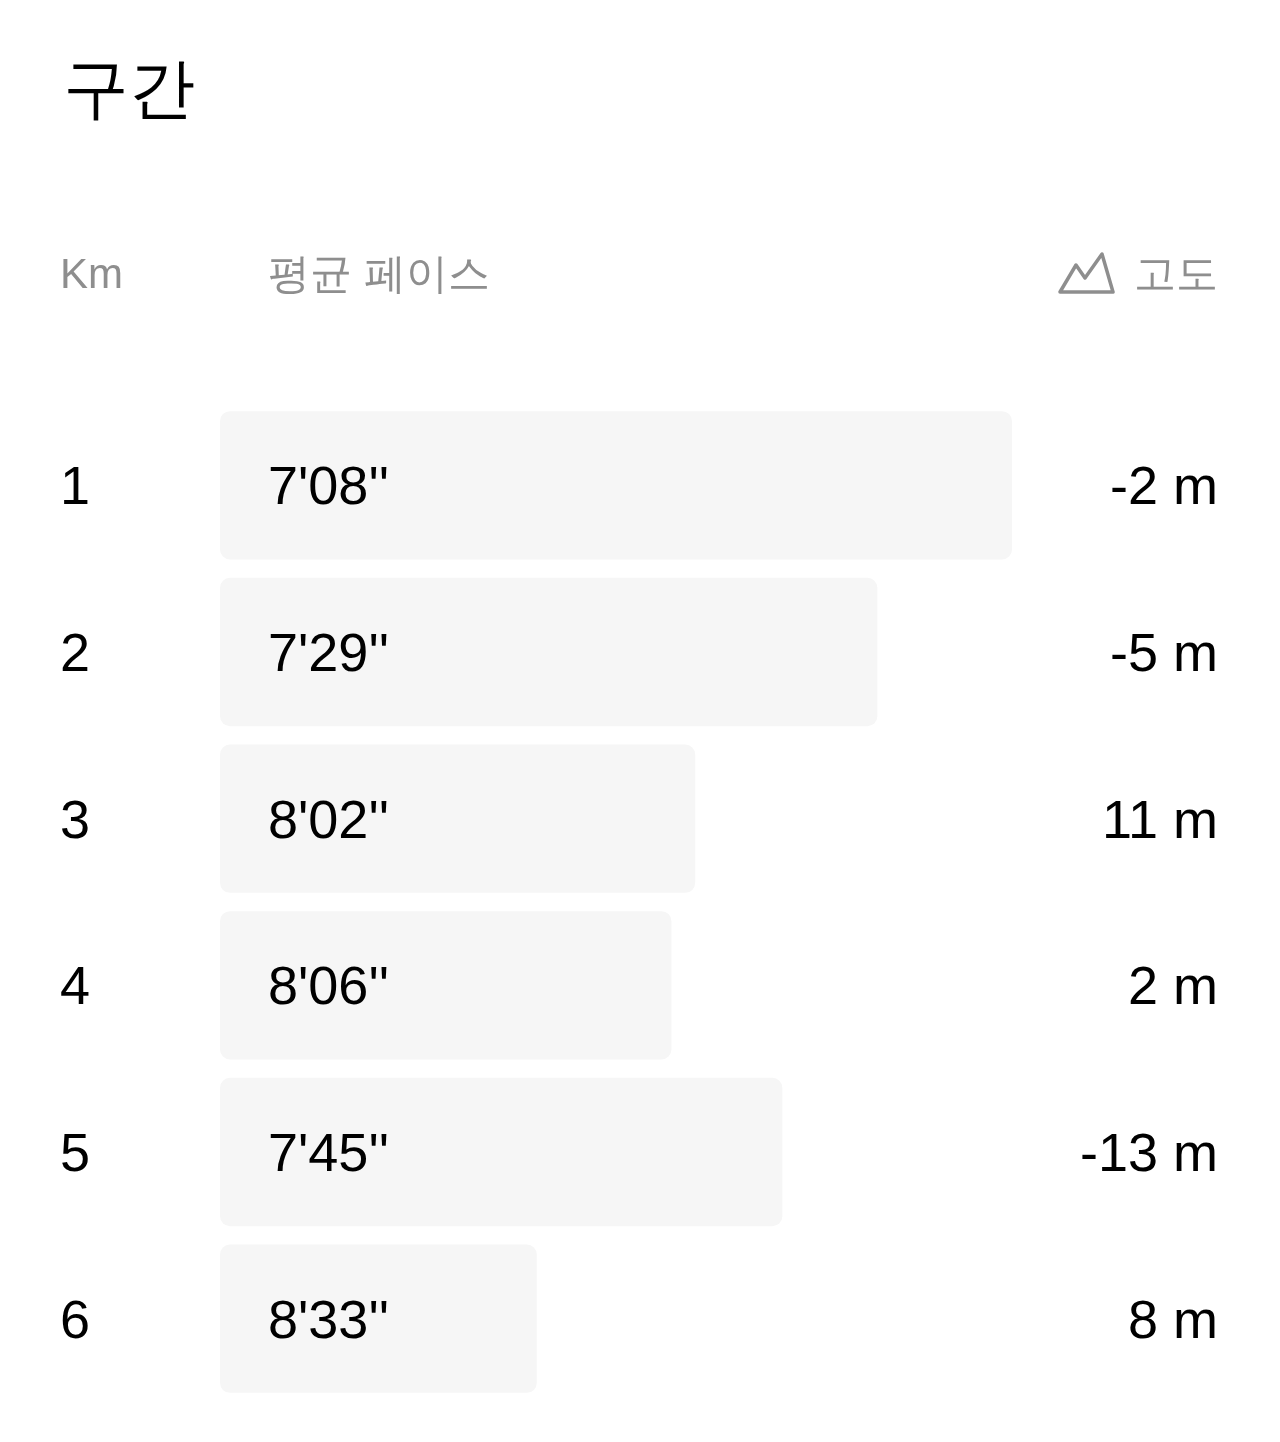 This screenshot has width=1280, height=1442. I want to click on annotation: 8'06'', so click(329, 985).